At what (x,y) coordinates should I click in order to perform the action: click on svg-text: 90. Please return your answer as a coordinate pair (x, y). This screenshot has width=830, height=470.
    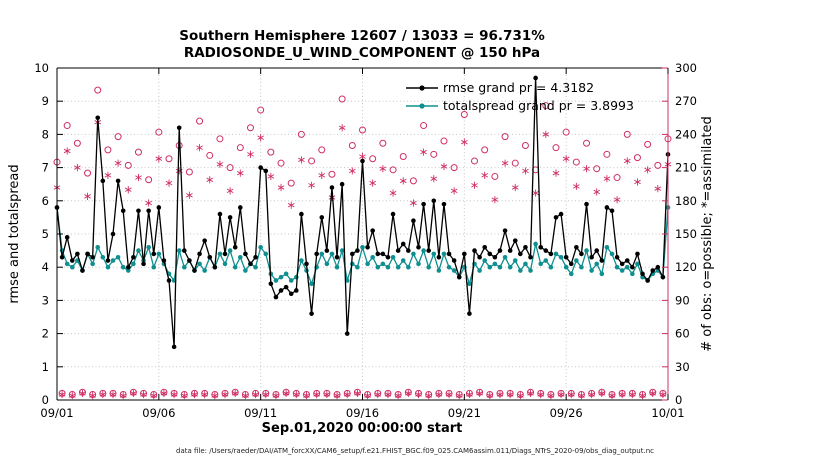
    Looking at the image, I should click on (682, 300).